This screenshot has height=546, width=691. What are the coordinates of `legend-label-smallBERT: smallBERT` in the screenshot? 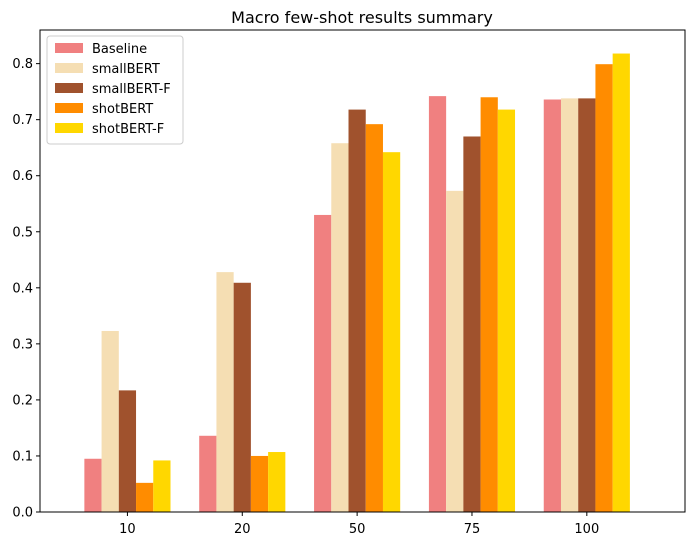 It's located at (126, 69).